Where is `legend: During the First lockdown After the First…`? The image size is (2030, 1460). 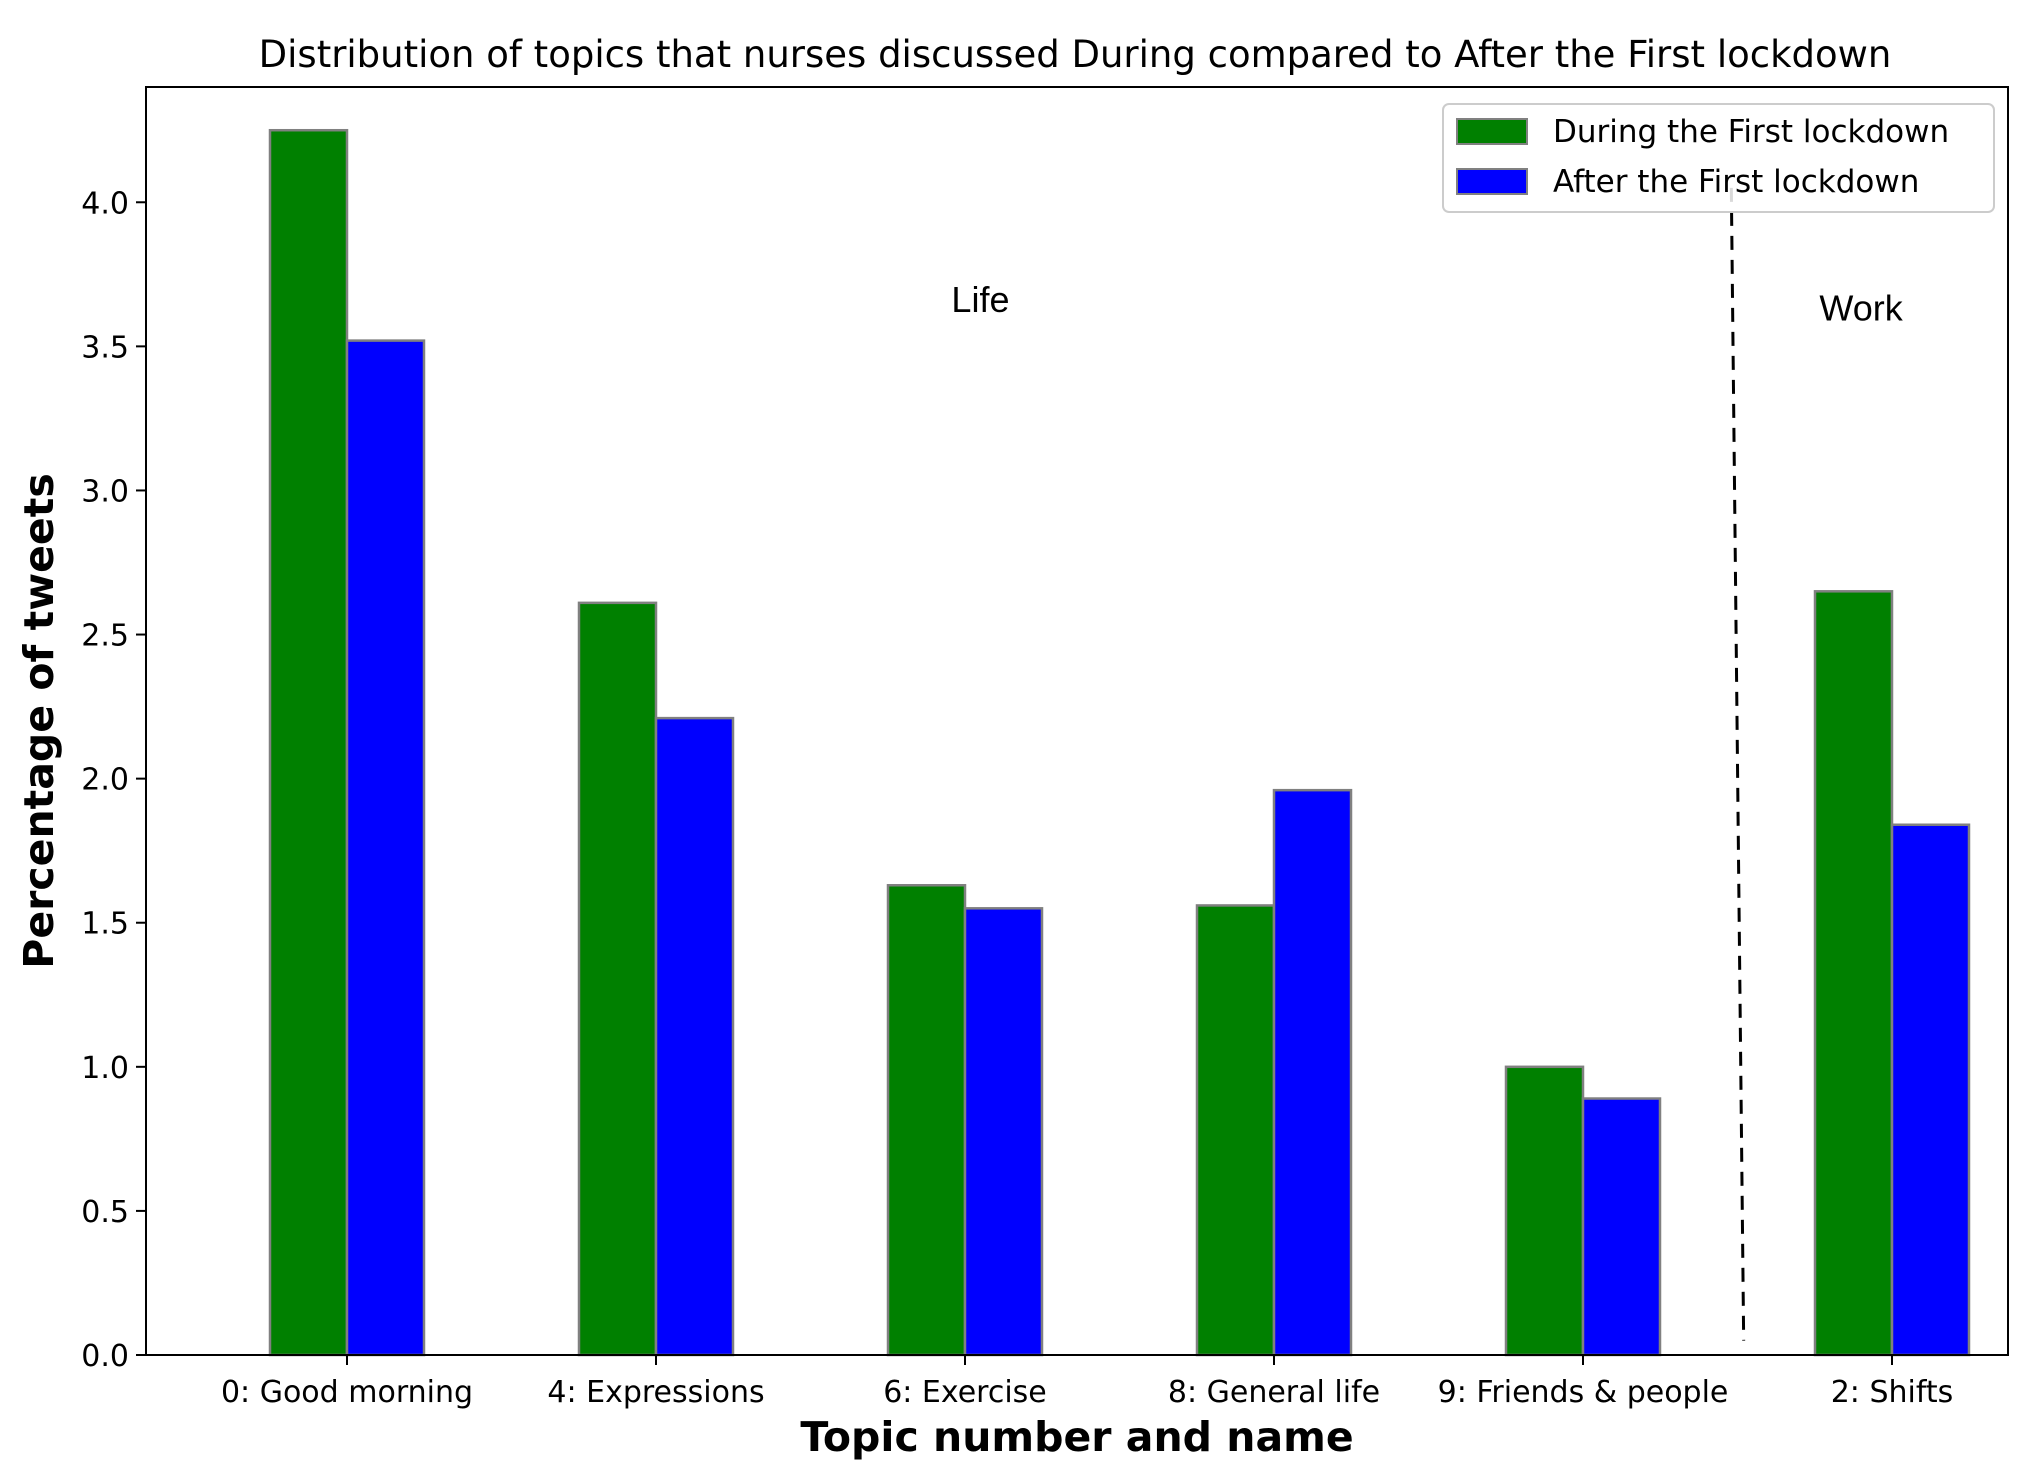 legend: During the First lockdown After the First… is located at coordinates (1718, 158).